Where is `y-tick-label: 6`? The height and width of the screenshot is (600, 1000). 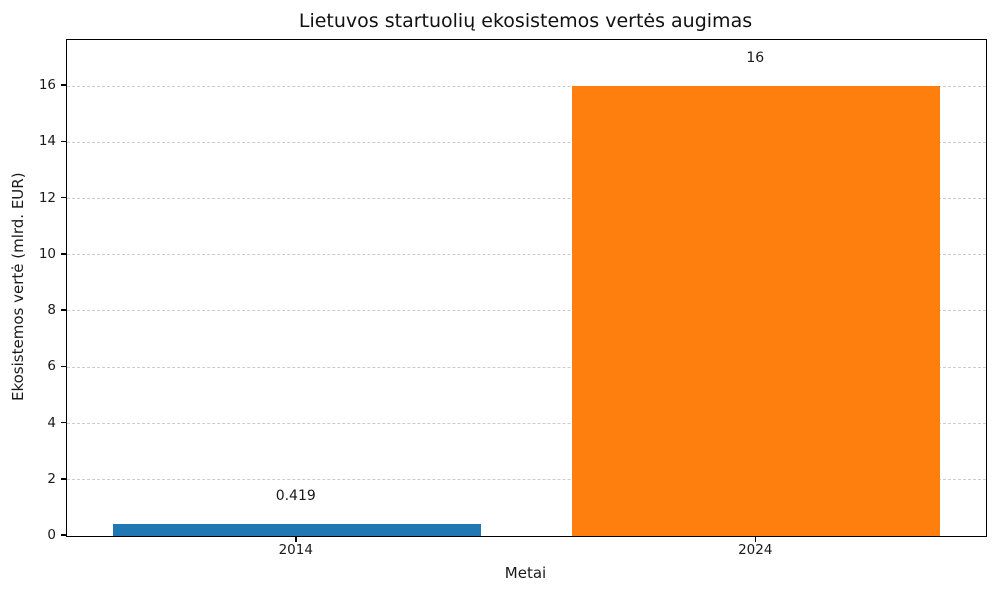
y-tick-label: 6 is located at coordinates (51, 366).